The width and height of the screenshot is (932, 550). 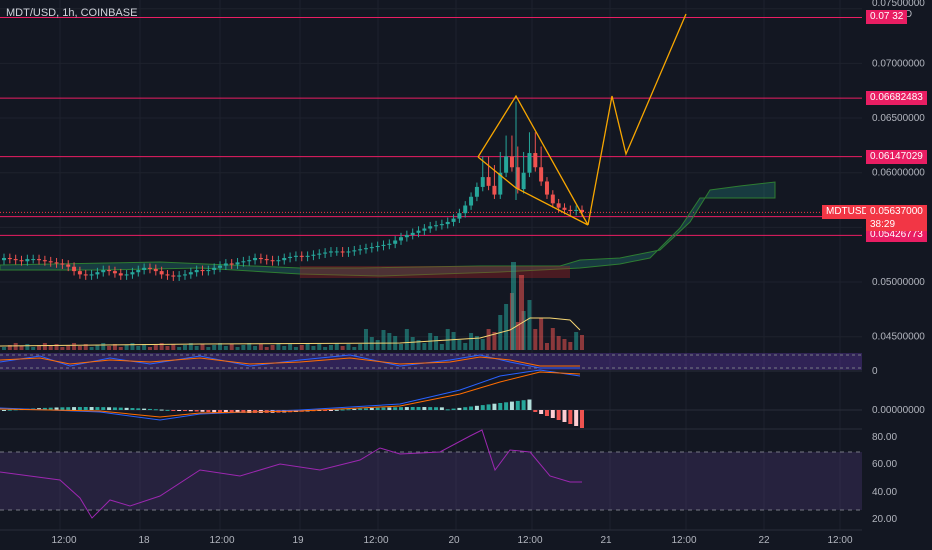 I want to click on price-tick: 0.06000000, so click(x=898, y=173).